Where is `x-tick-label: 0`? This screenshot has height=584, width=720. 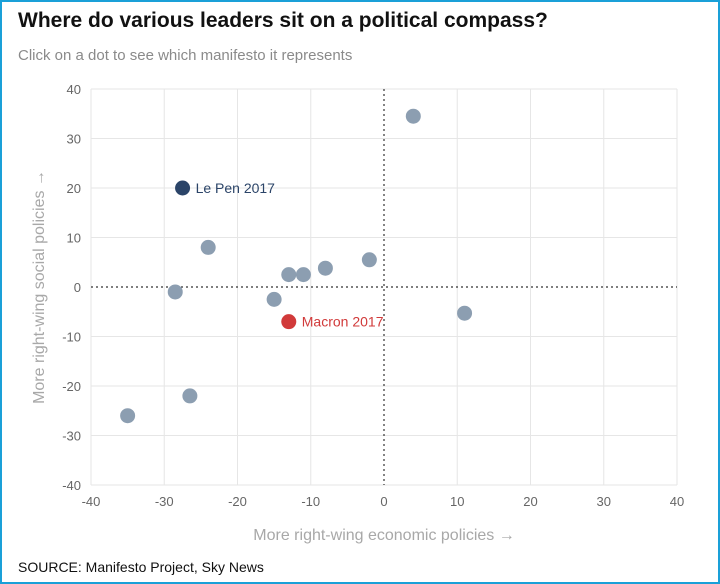 x-tick-label: 0 is located at coordinates (383, 501).